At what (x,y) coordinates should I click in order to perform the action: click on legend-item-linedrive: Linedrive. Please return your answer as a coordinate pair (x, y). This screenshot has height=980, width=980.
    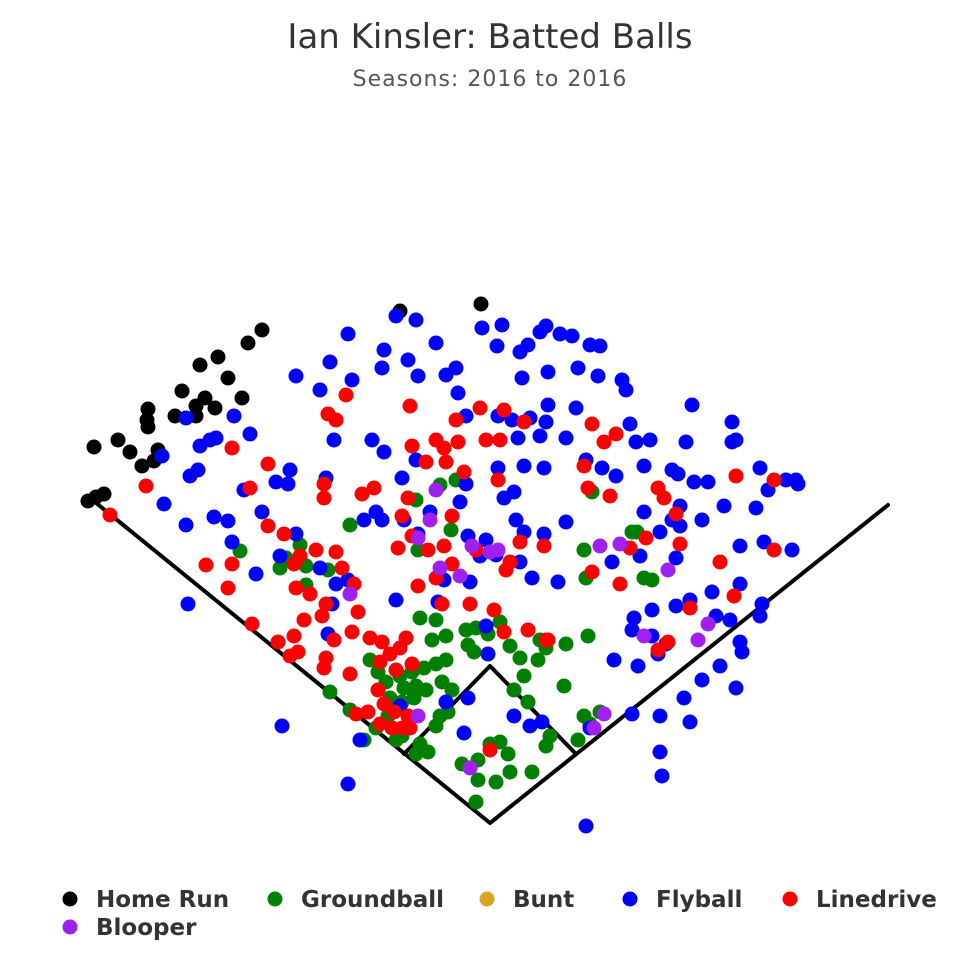
    Looking at the image, I should click on (859, 900).